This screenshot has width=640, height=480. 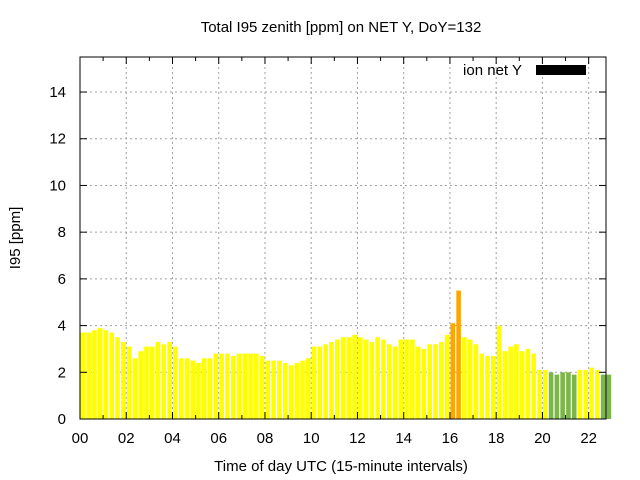 I want to click on x-tick-label: 08, so click(x=265, y=438).